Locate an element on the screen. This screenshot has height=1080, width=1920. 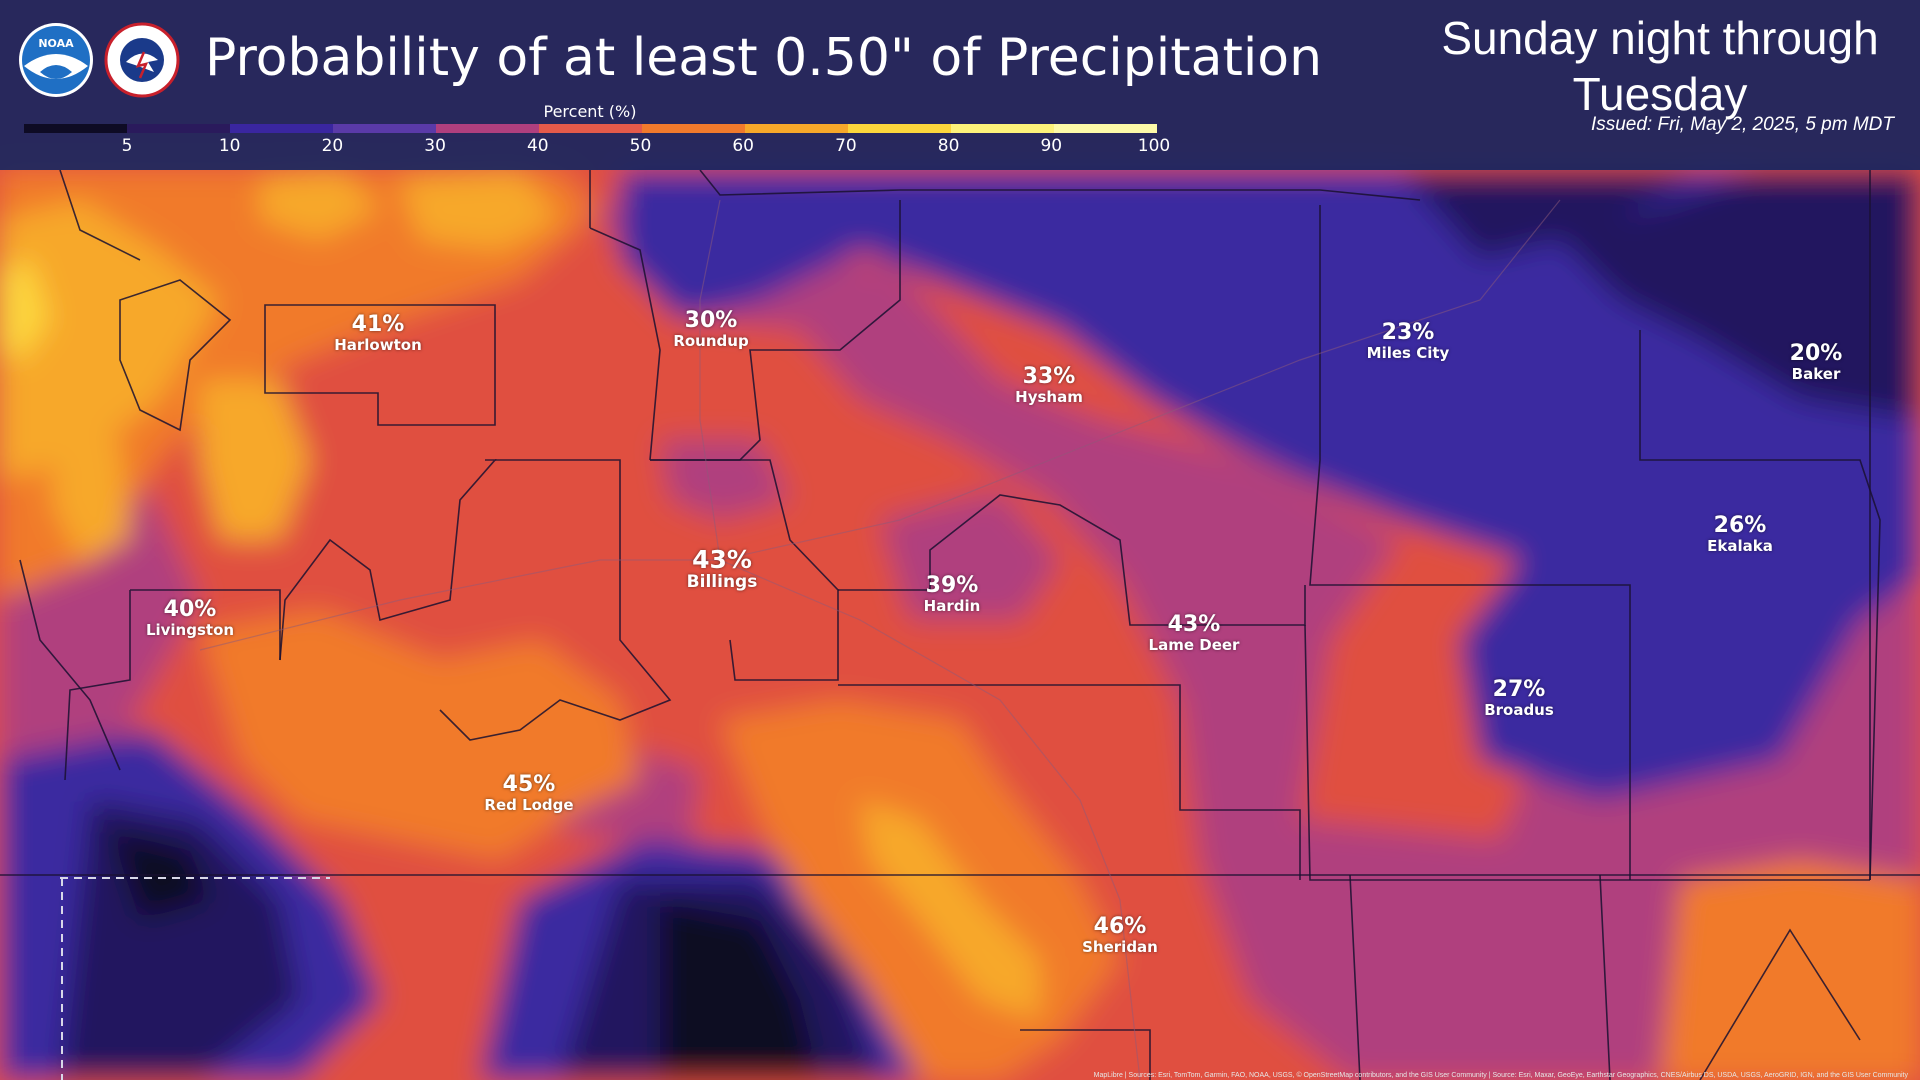
legend-tick-label: 5 is located at coordinates (127, 146).